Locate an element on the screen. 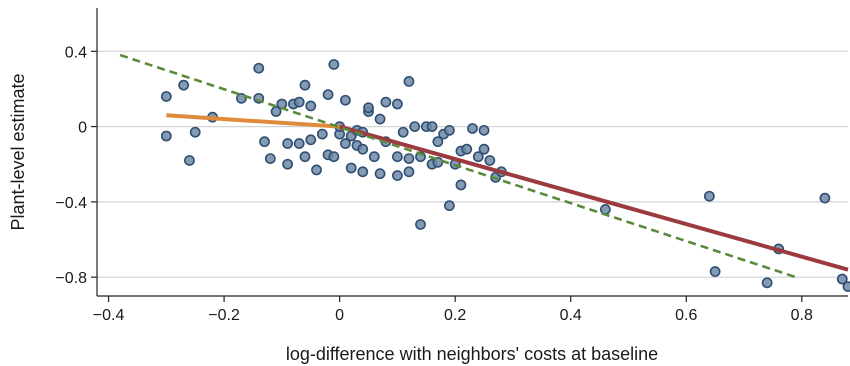 This screenshot has width=850, height=366. y-tick-label: 0.4 is located at coordinates (76, 52).